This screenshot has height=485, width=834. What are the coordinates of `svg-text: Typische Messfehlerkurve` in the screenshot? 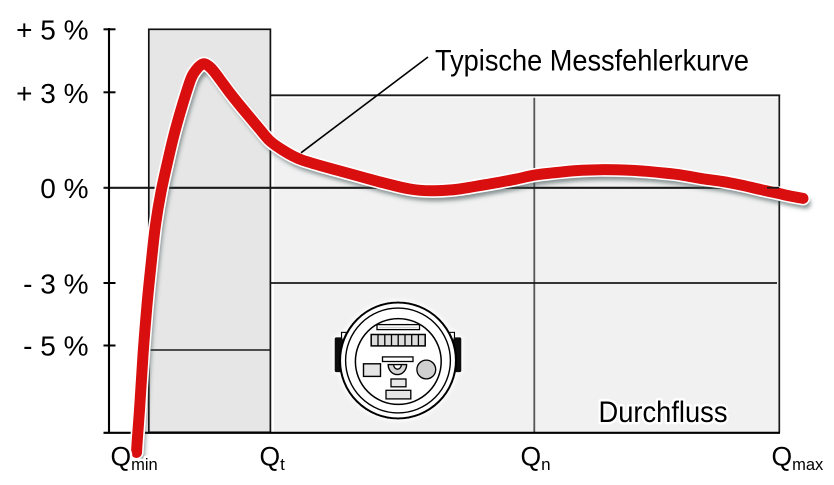 It's located at (592, 61).